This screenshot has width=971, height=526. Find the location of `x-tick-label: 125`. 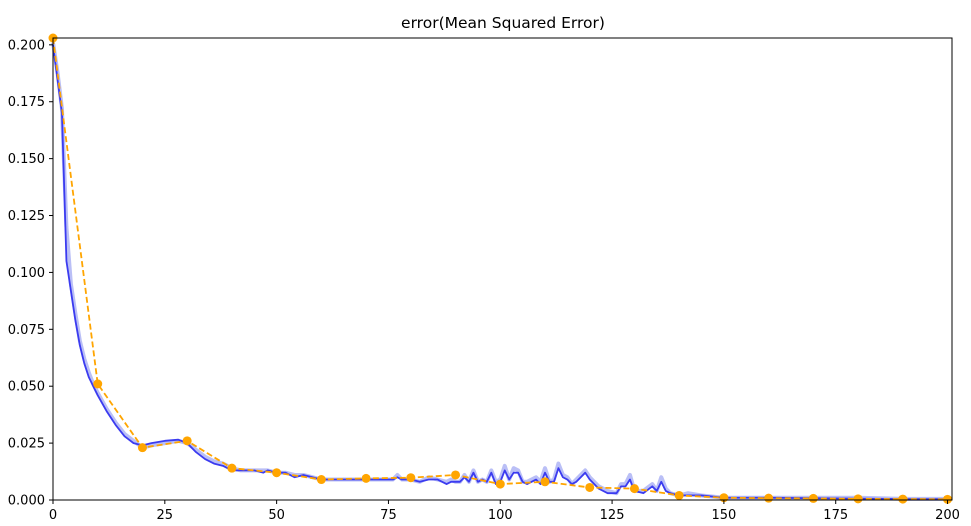

x-tick-label: 125 is located at coordinates (612, 515).